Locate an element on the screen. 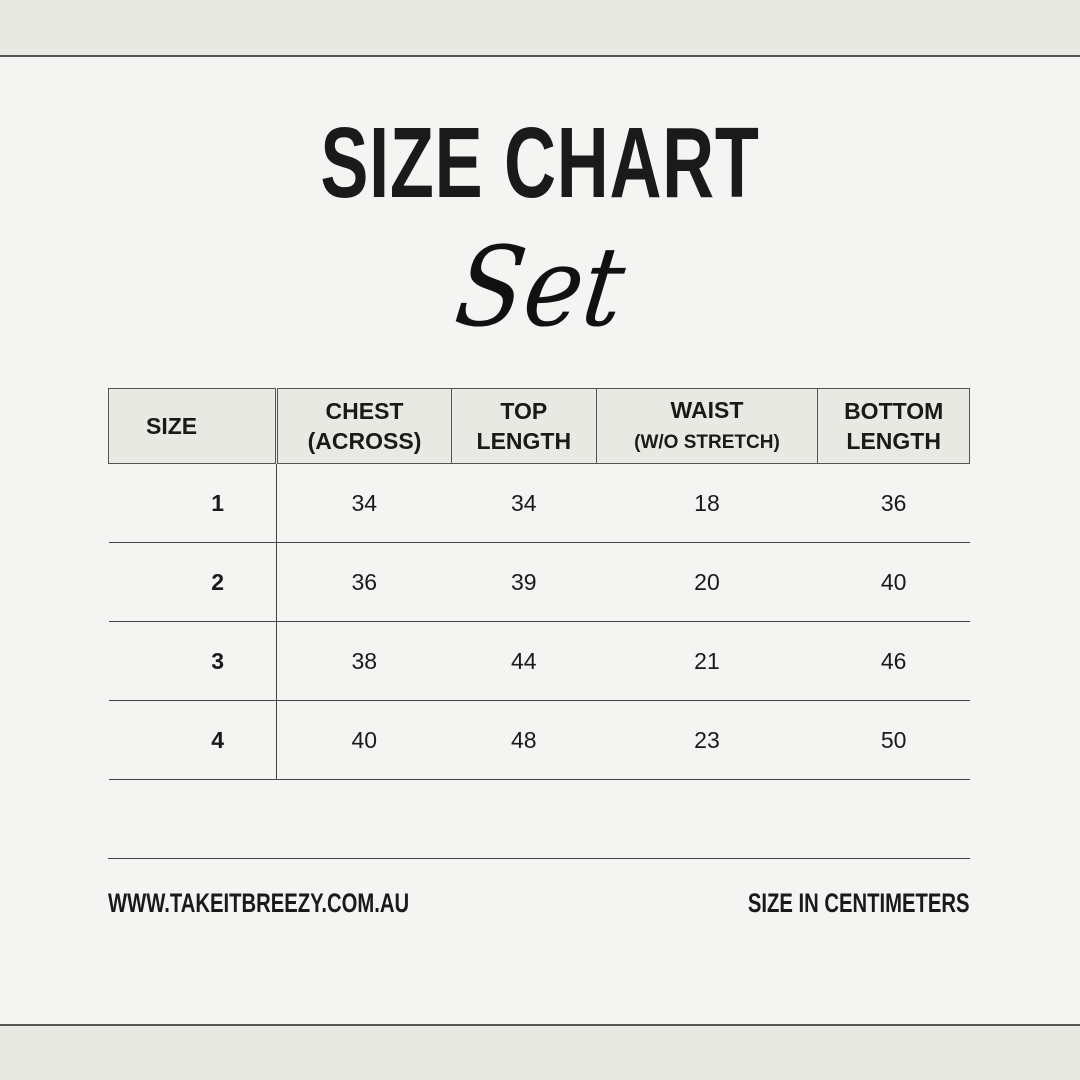 Image resolution: width=1080 pixels, height=1080 pixels. cell-size: 1 is located at coordinates (192, 503).